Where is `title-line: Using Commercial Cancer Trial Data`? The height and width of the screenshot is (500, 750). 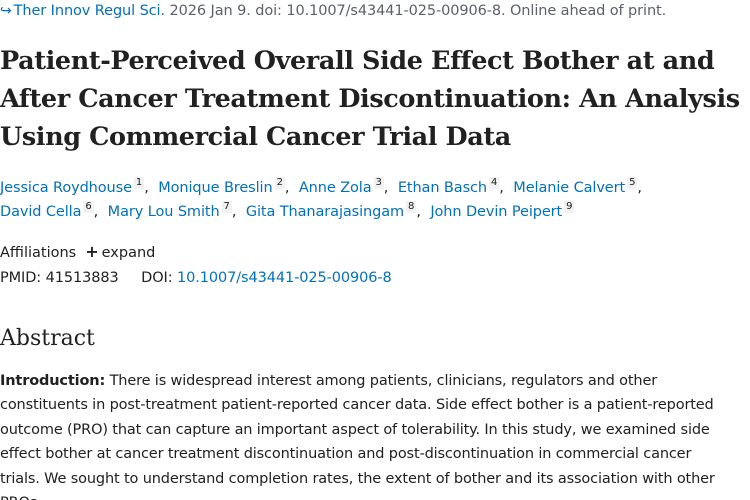 title-line: Using Commercial Cancer Trial Data is located at coordinates (255, 137).